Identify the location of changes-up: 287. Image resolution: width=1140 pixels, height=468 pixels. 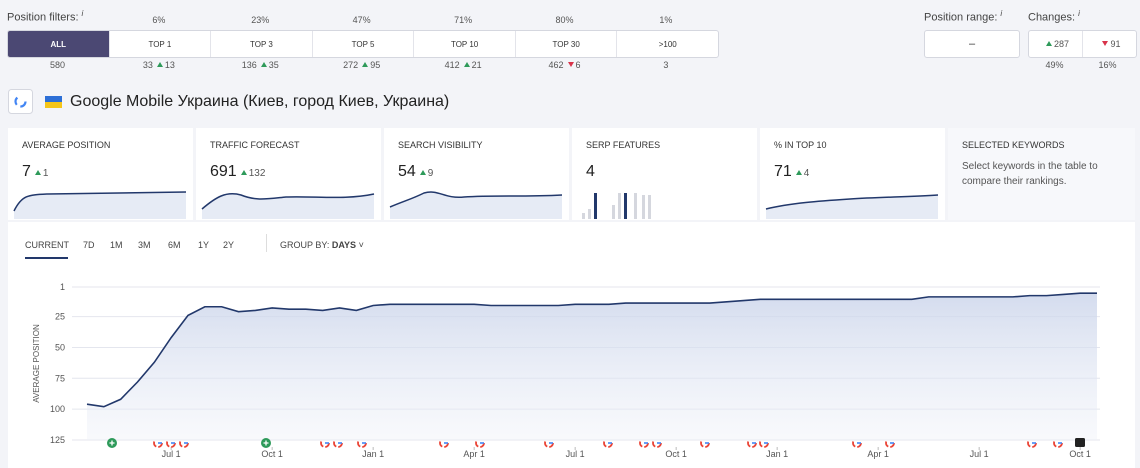
(1057, 44).